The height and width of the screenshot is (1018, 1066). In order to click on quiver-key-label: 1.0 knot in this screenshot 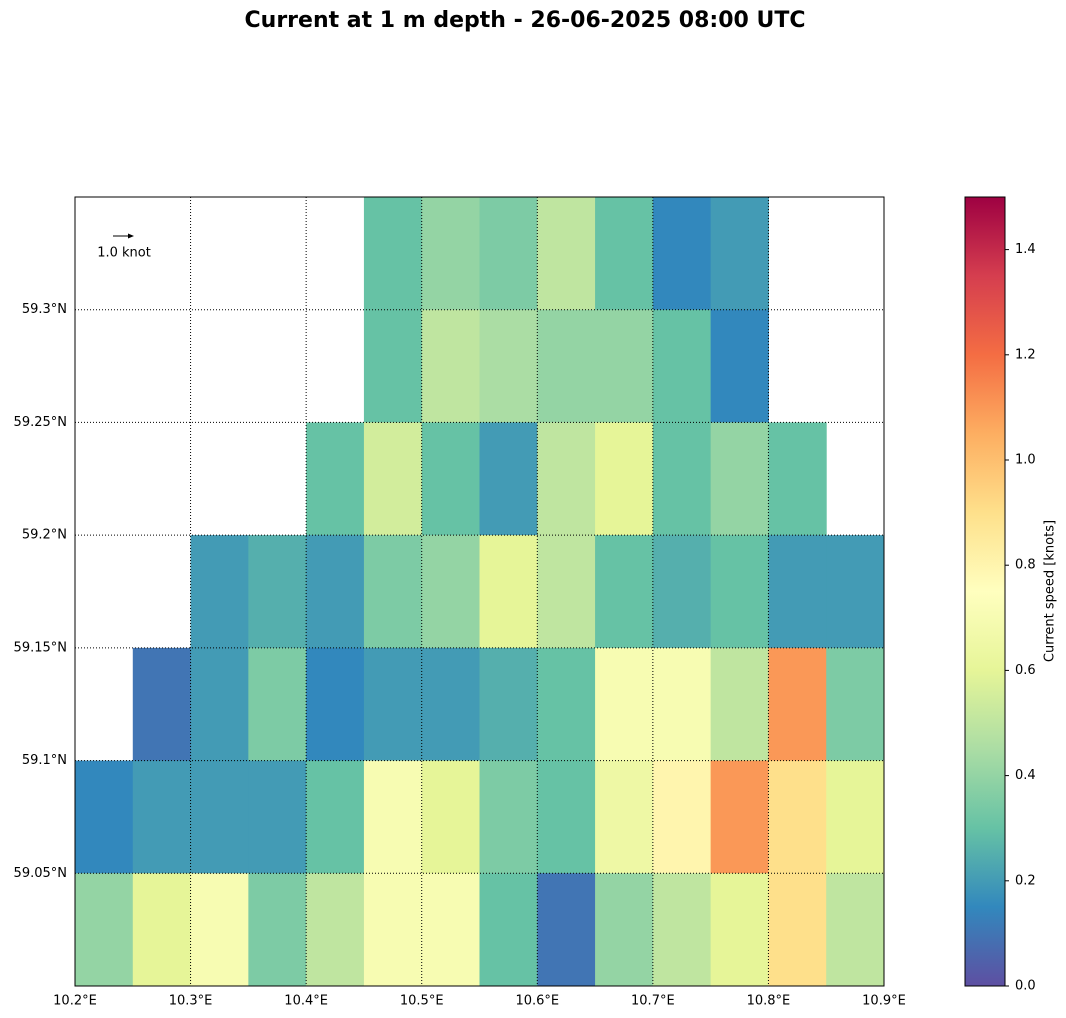, I will do `click(124, 253)`.